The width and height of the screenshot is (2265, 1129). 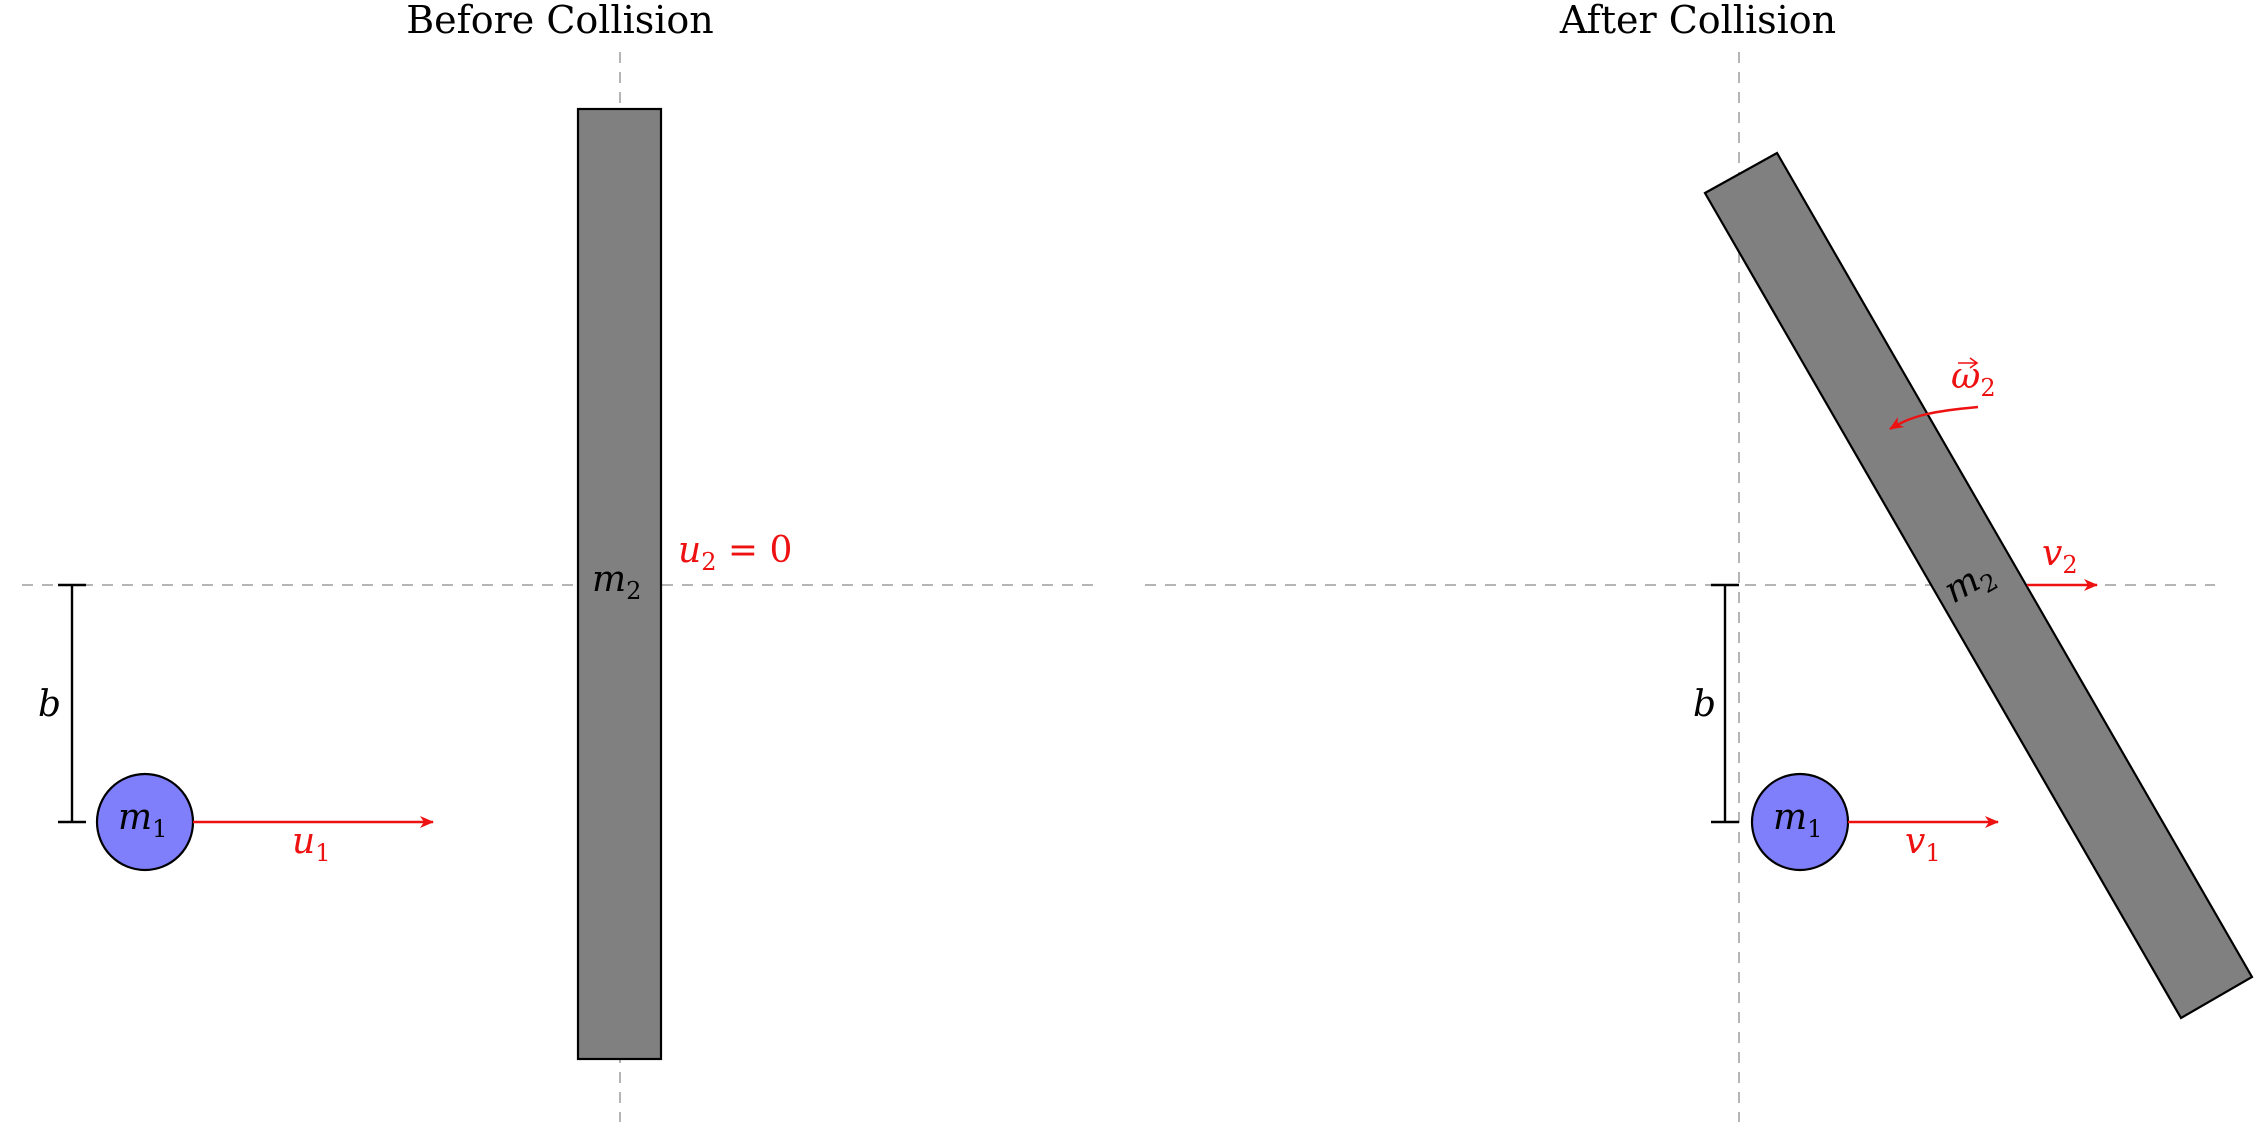 I want to click on after-impact-parameter-label: b, so click(x=1704, y=704).